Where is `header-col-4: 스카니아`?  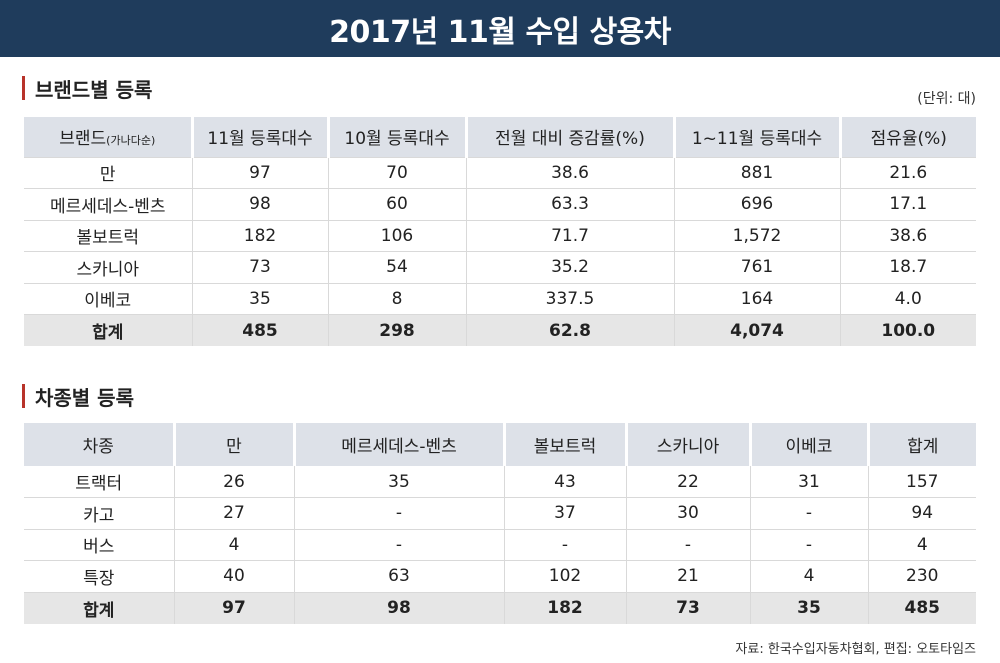 header-col-4: 스카니아 is located at coordinates (687, 444).